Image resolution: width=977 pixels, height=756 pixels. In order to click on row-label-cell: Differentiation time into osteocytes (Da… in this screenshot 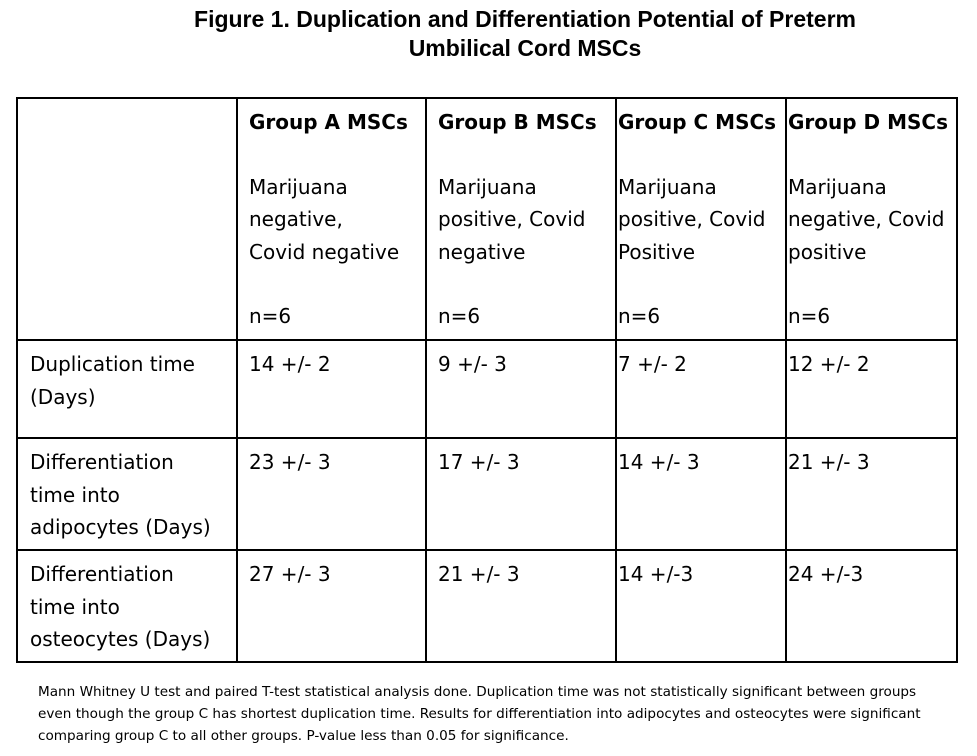, I will do `click(127, 606)`.